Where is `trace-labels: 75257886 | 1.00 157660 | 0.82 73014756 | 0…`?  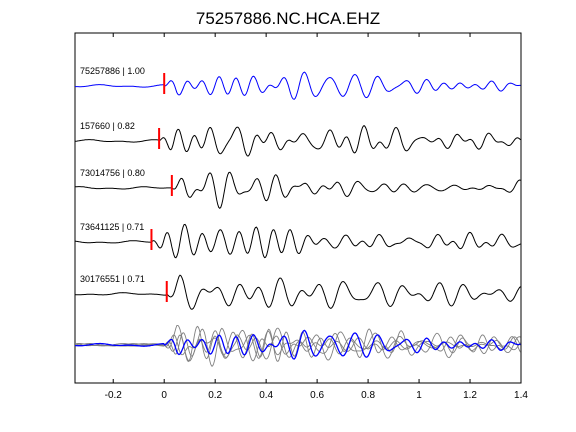
trace-labels: 75257886 | 1.00 157660 | 0.82 73014756 | 0… is located at coordinates (112, 175).